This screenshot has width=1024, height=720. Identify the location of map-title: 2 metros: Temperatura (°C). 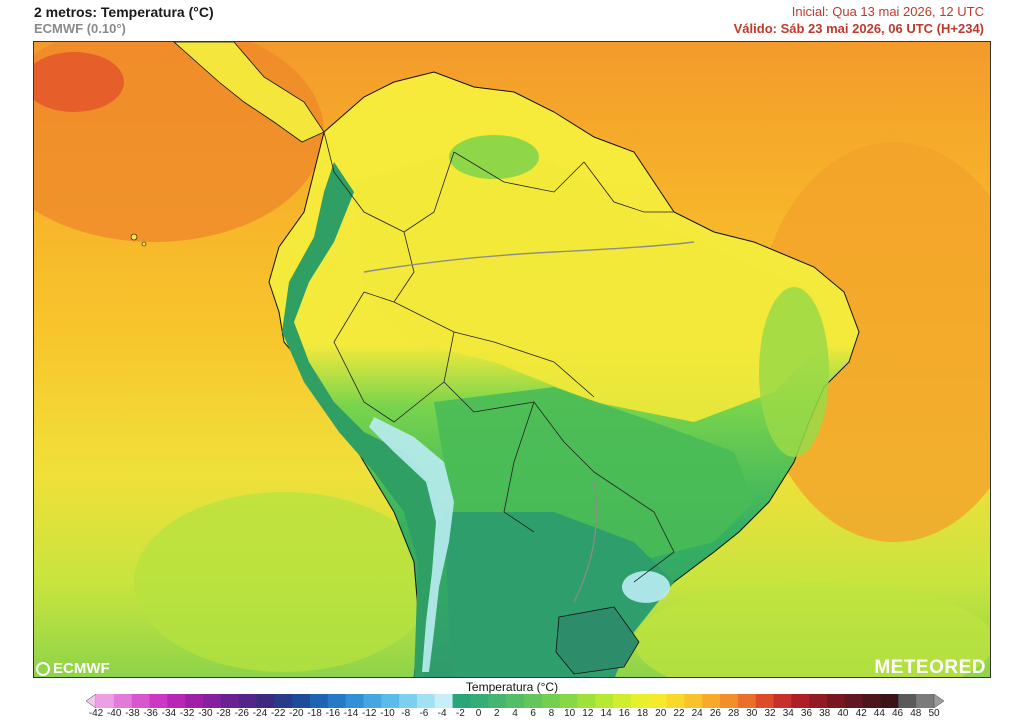
(124, 12).